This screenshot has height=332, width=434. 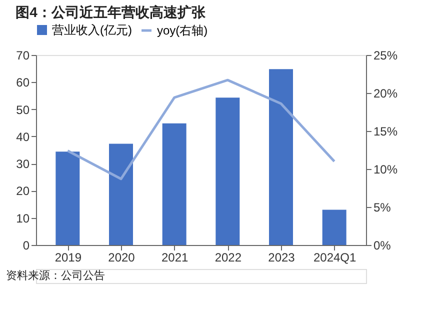 What do you see at coordinates (23, 55) in the screenshot?
I see `y-tick-label: 70` at bounding box center [23, 55].